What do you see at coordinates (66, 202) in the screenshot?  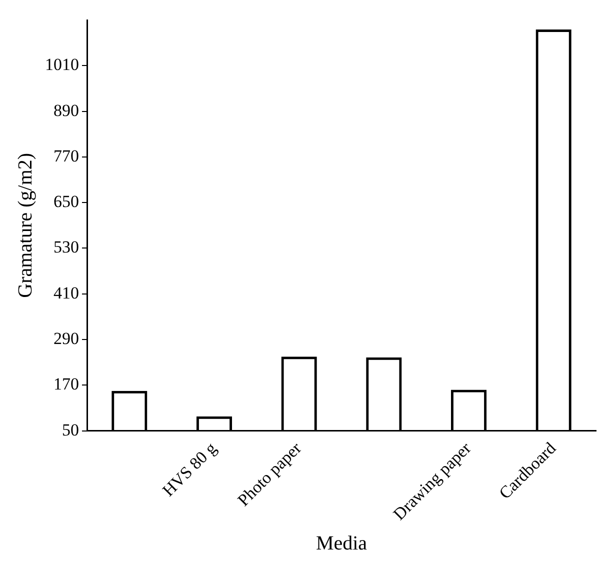 I see `y-tick-label: 650` at bounding box center [66, 202].